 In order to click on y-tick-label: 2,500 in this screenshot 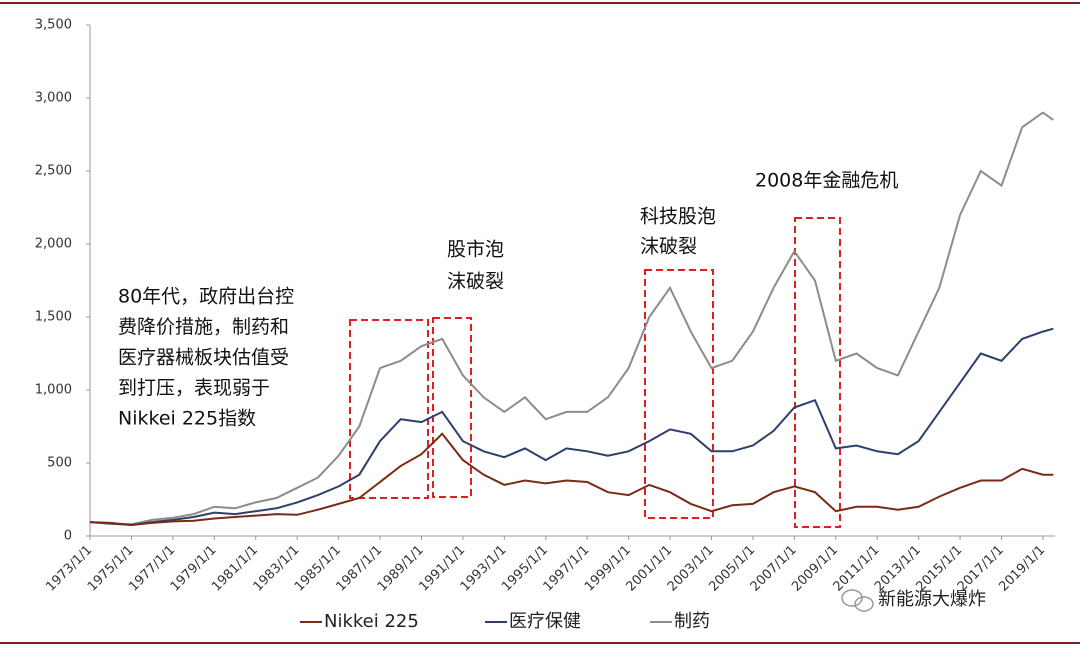, I will do `click(53, 171)`.